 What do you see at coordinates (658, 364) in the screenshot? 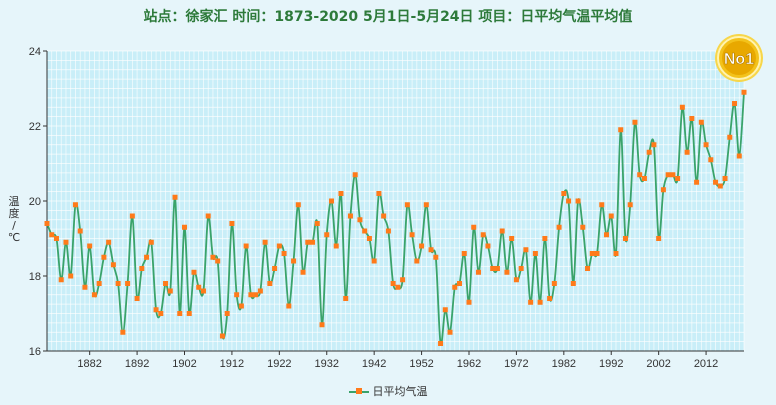
I see `x-tick-label: 2002` at bounding box center [658, 364].